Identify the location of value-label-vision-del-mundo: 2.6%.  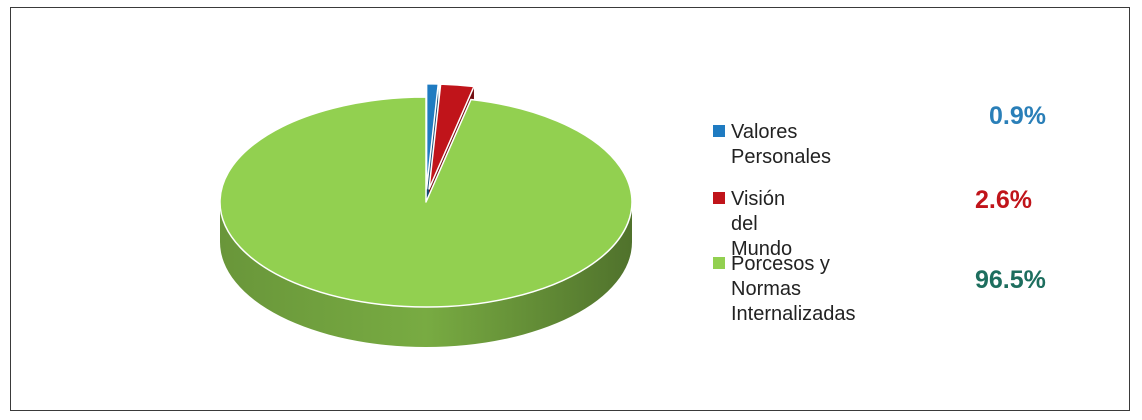
(1003, 200).